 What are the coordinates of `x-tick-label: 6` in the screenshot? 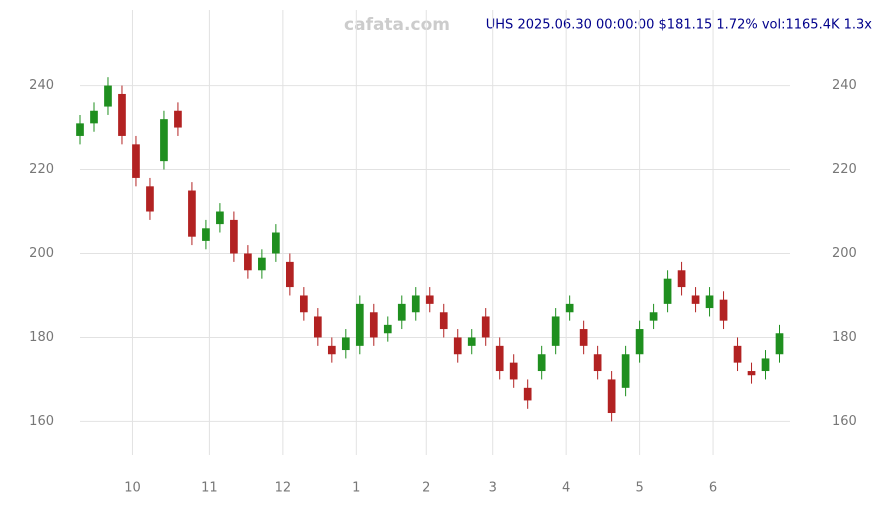 It's located at (713, 488).